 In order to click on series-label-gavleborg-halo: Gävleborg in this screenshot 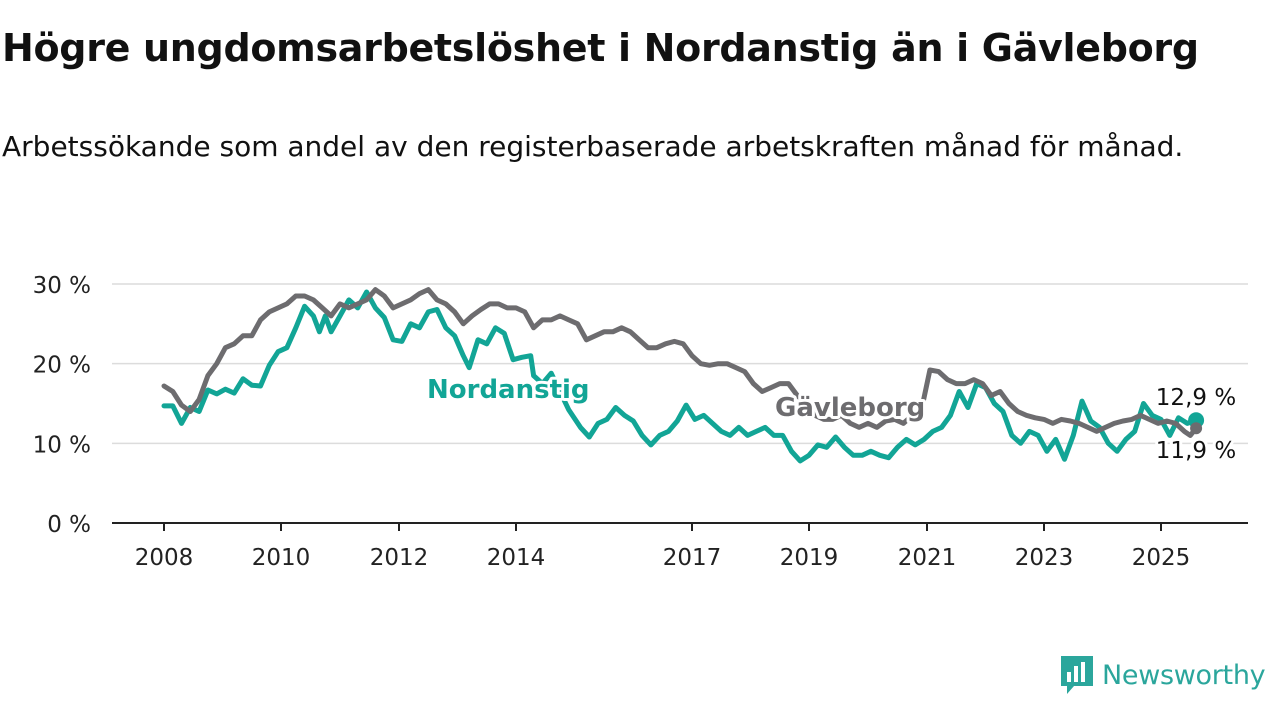, I will do `click(850, 408)`.